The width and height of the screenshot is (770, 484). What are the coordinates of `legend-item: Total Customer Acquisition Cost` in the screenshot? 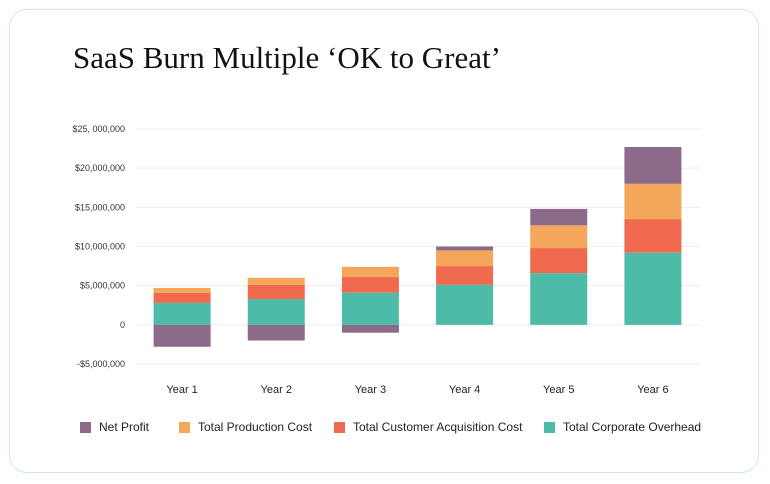 It's located at (428, 427).